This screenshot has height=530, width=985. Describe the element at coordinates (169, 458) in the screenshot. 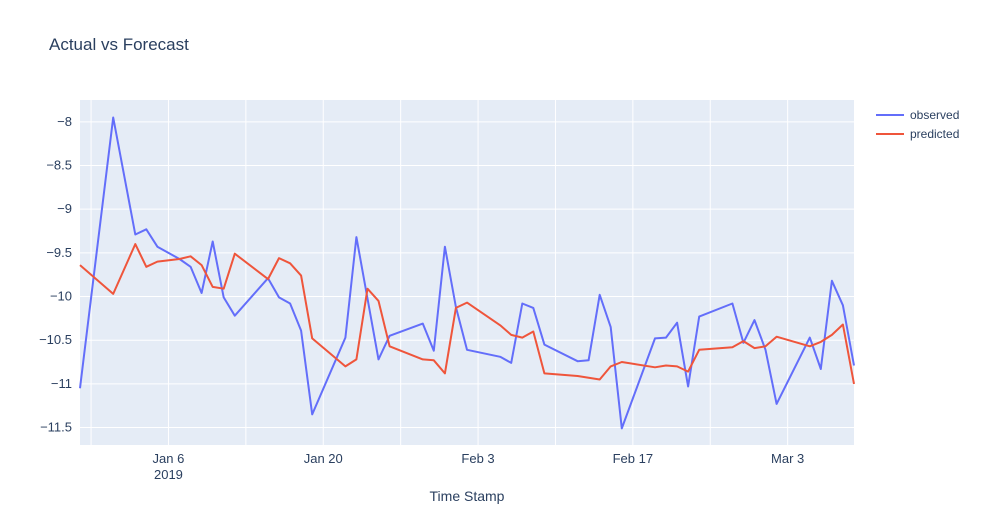

I see `x-tick-label: Jan 6` at that location.